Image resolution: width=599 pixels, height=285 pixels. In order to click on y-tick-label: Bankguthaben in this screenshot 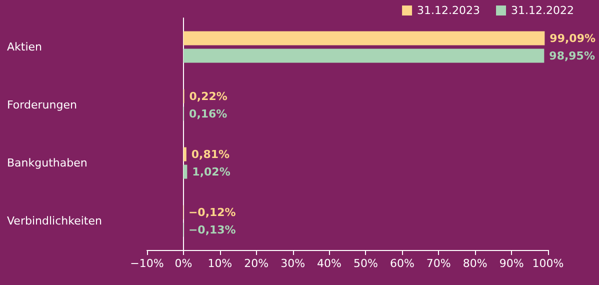, I will do `click(47, 163)`.